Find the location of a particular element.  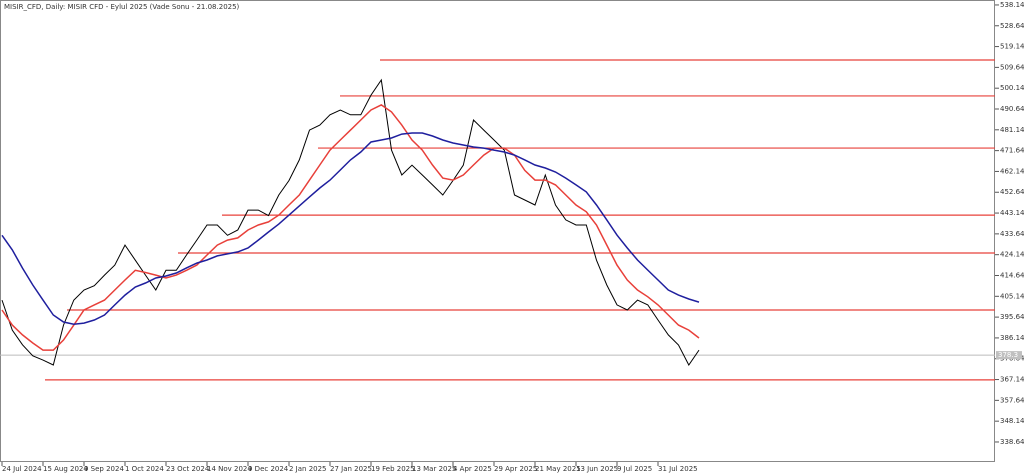

x-tick-label: 23 Oct 2024 is located at coordinates (188, 469).